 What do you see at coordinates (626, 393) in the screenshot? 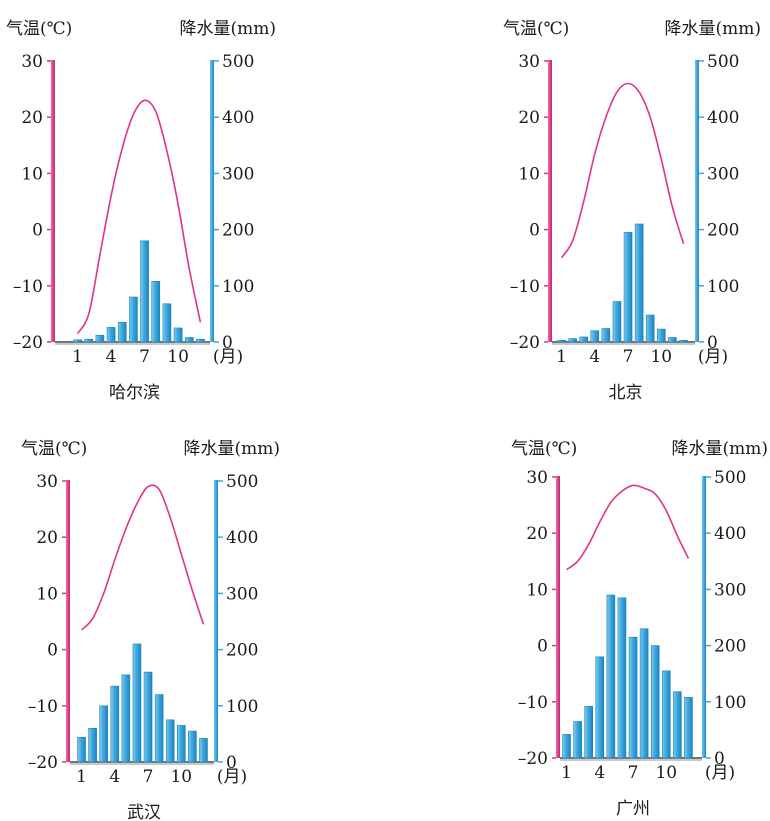
I see `city-name: 北京` at bounding box center [626, 393].